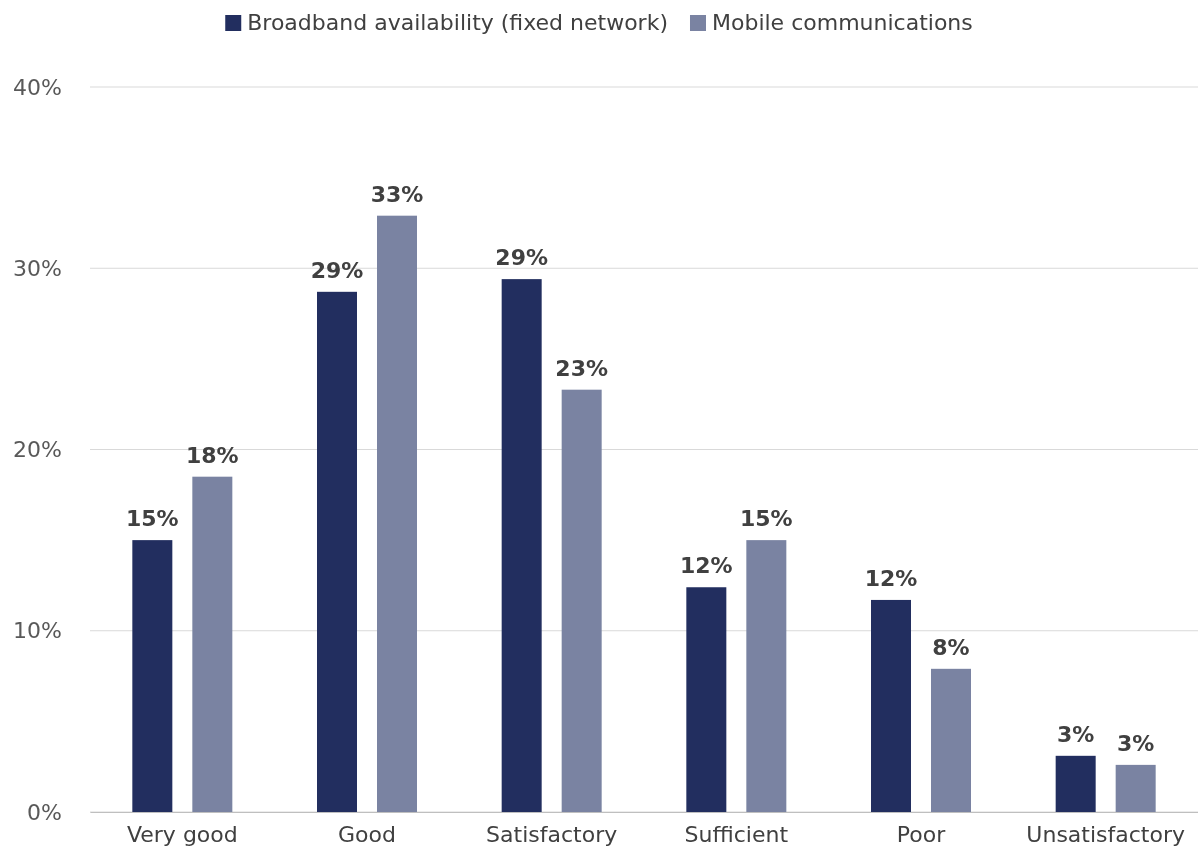  What do you see at coordinates (921, 834) in the screenshot?
I see `x-tick-label: Poor` at bounding box center [921, 834].